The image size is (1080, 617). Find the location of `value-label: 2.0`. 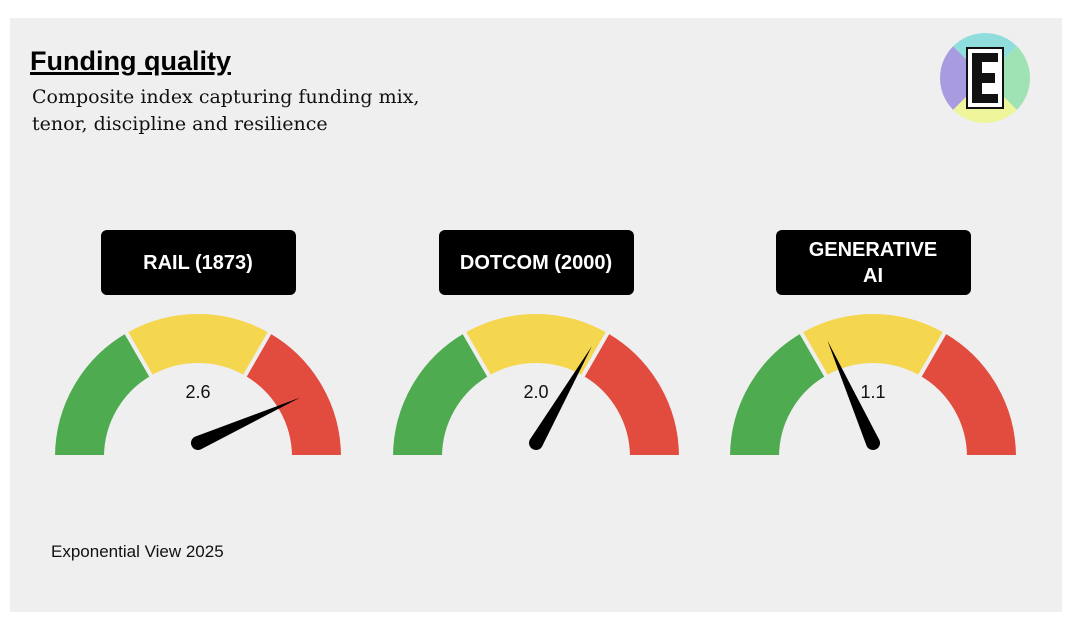

value-label: 2.0 is located at coordinates (535, 392).